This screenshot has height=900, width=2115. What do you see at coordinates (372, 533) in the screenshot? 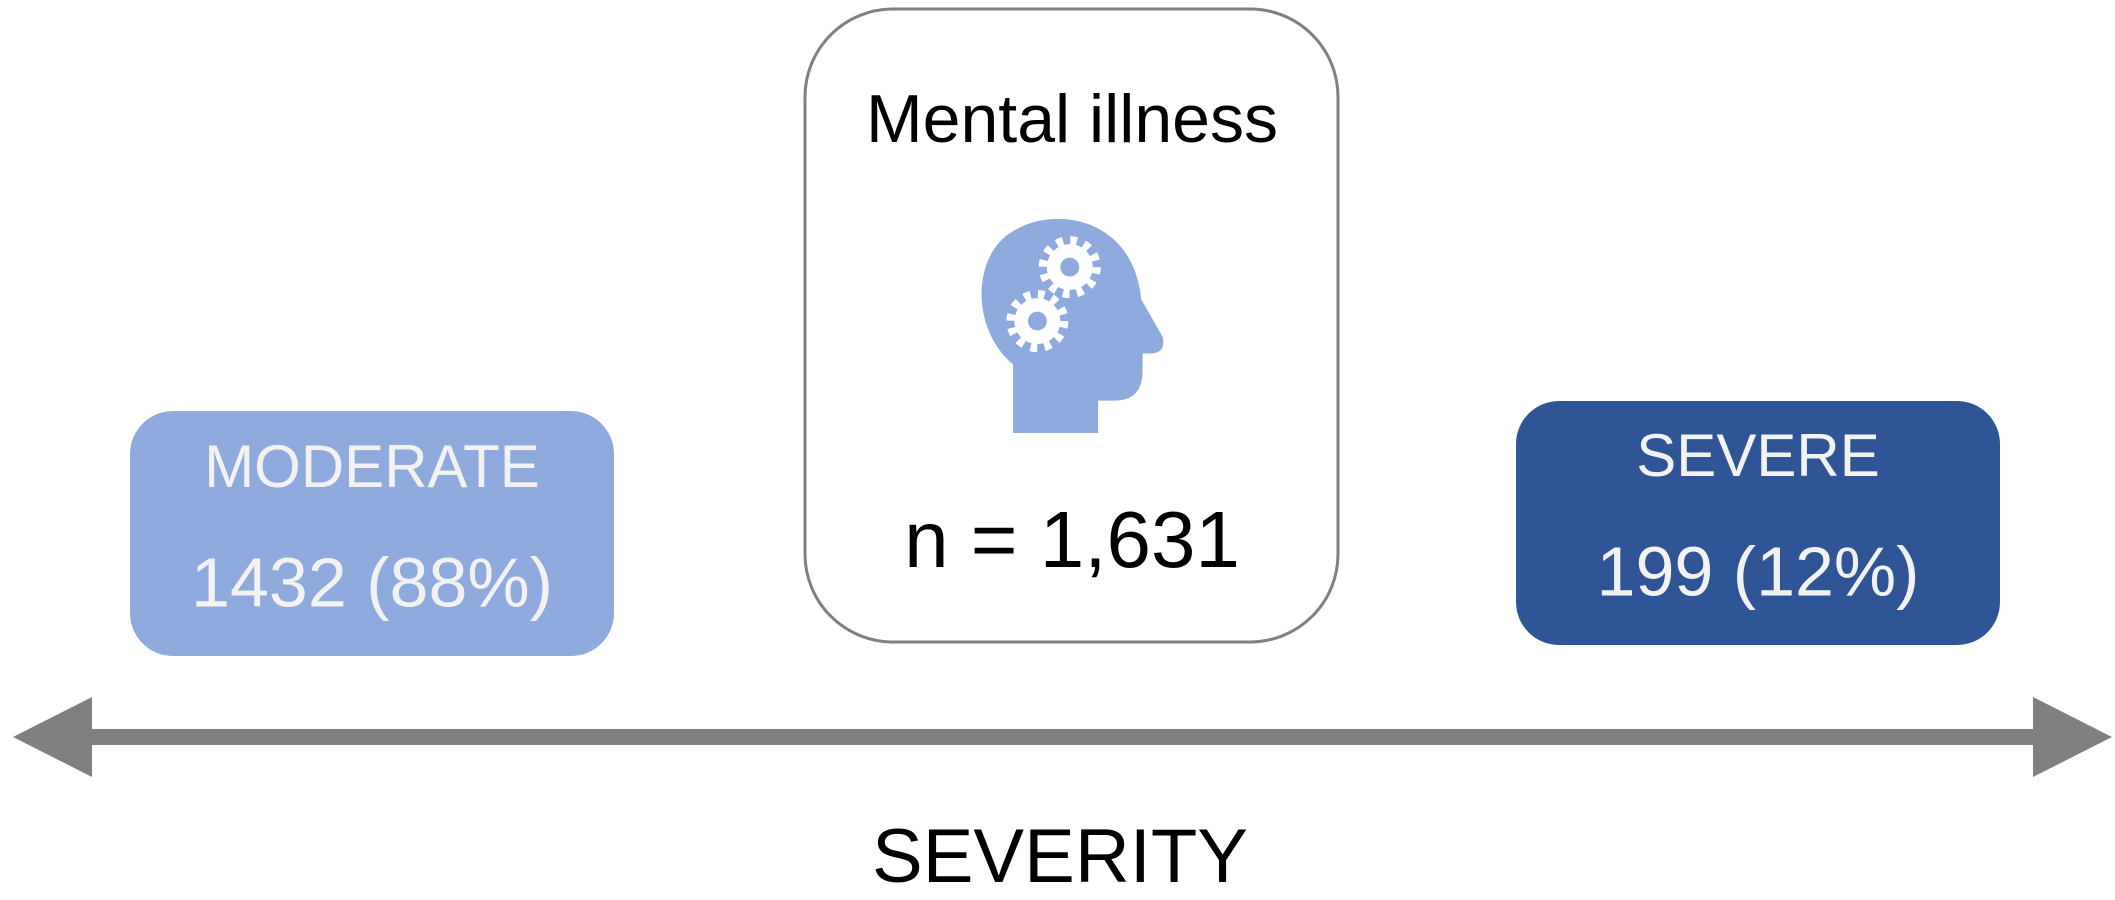
I see `moderate-box` at bounding box center [372, 533].